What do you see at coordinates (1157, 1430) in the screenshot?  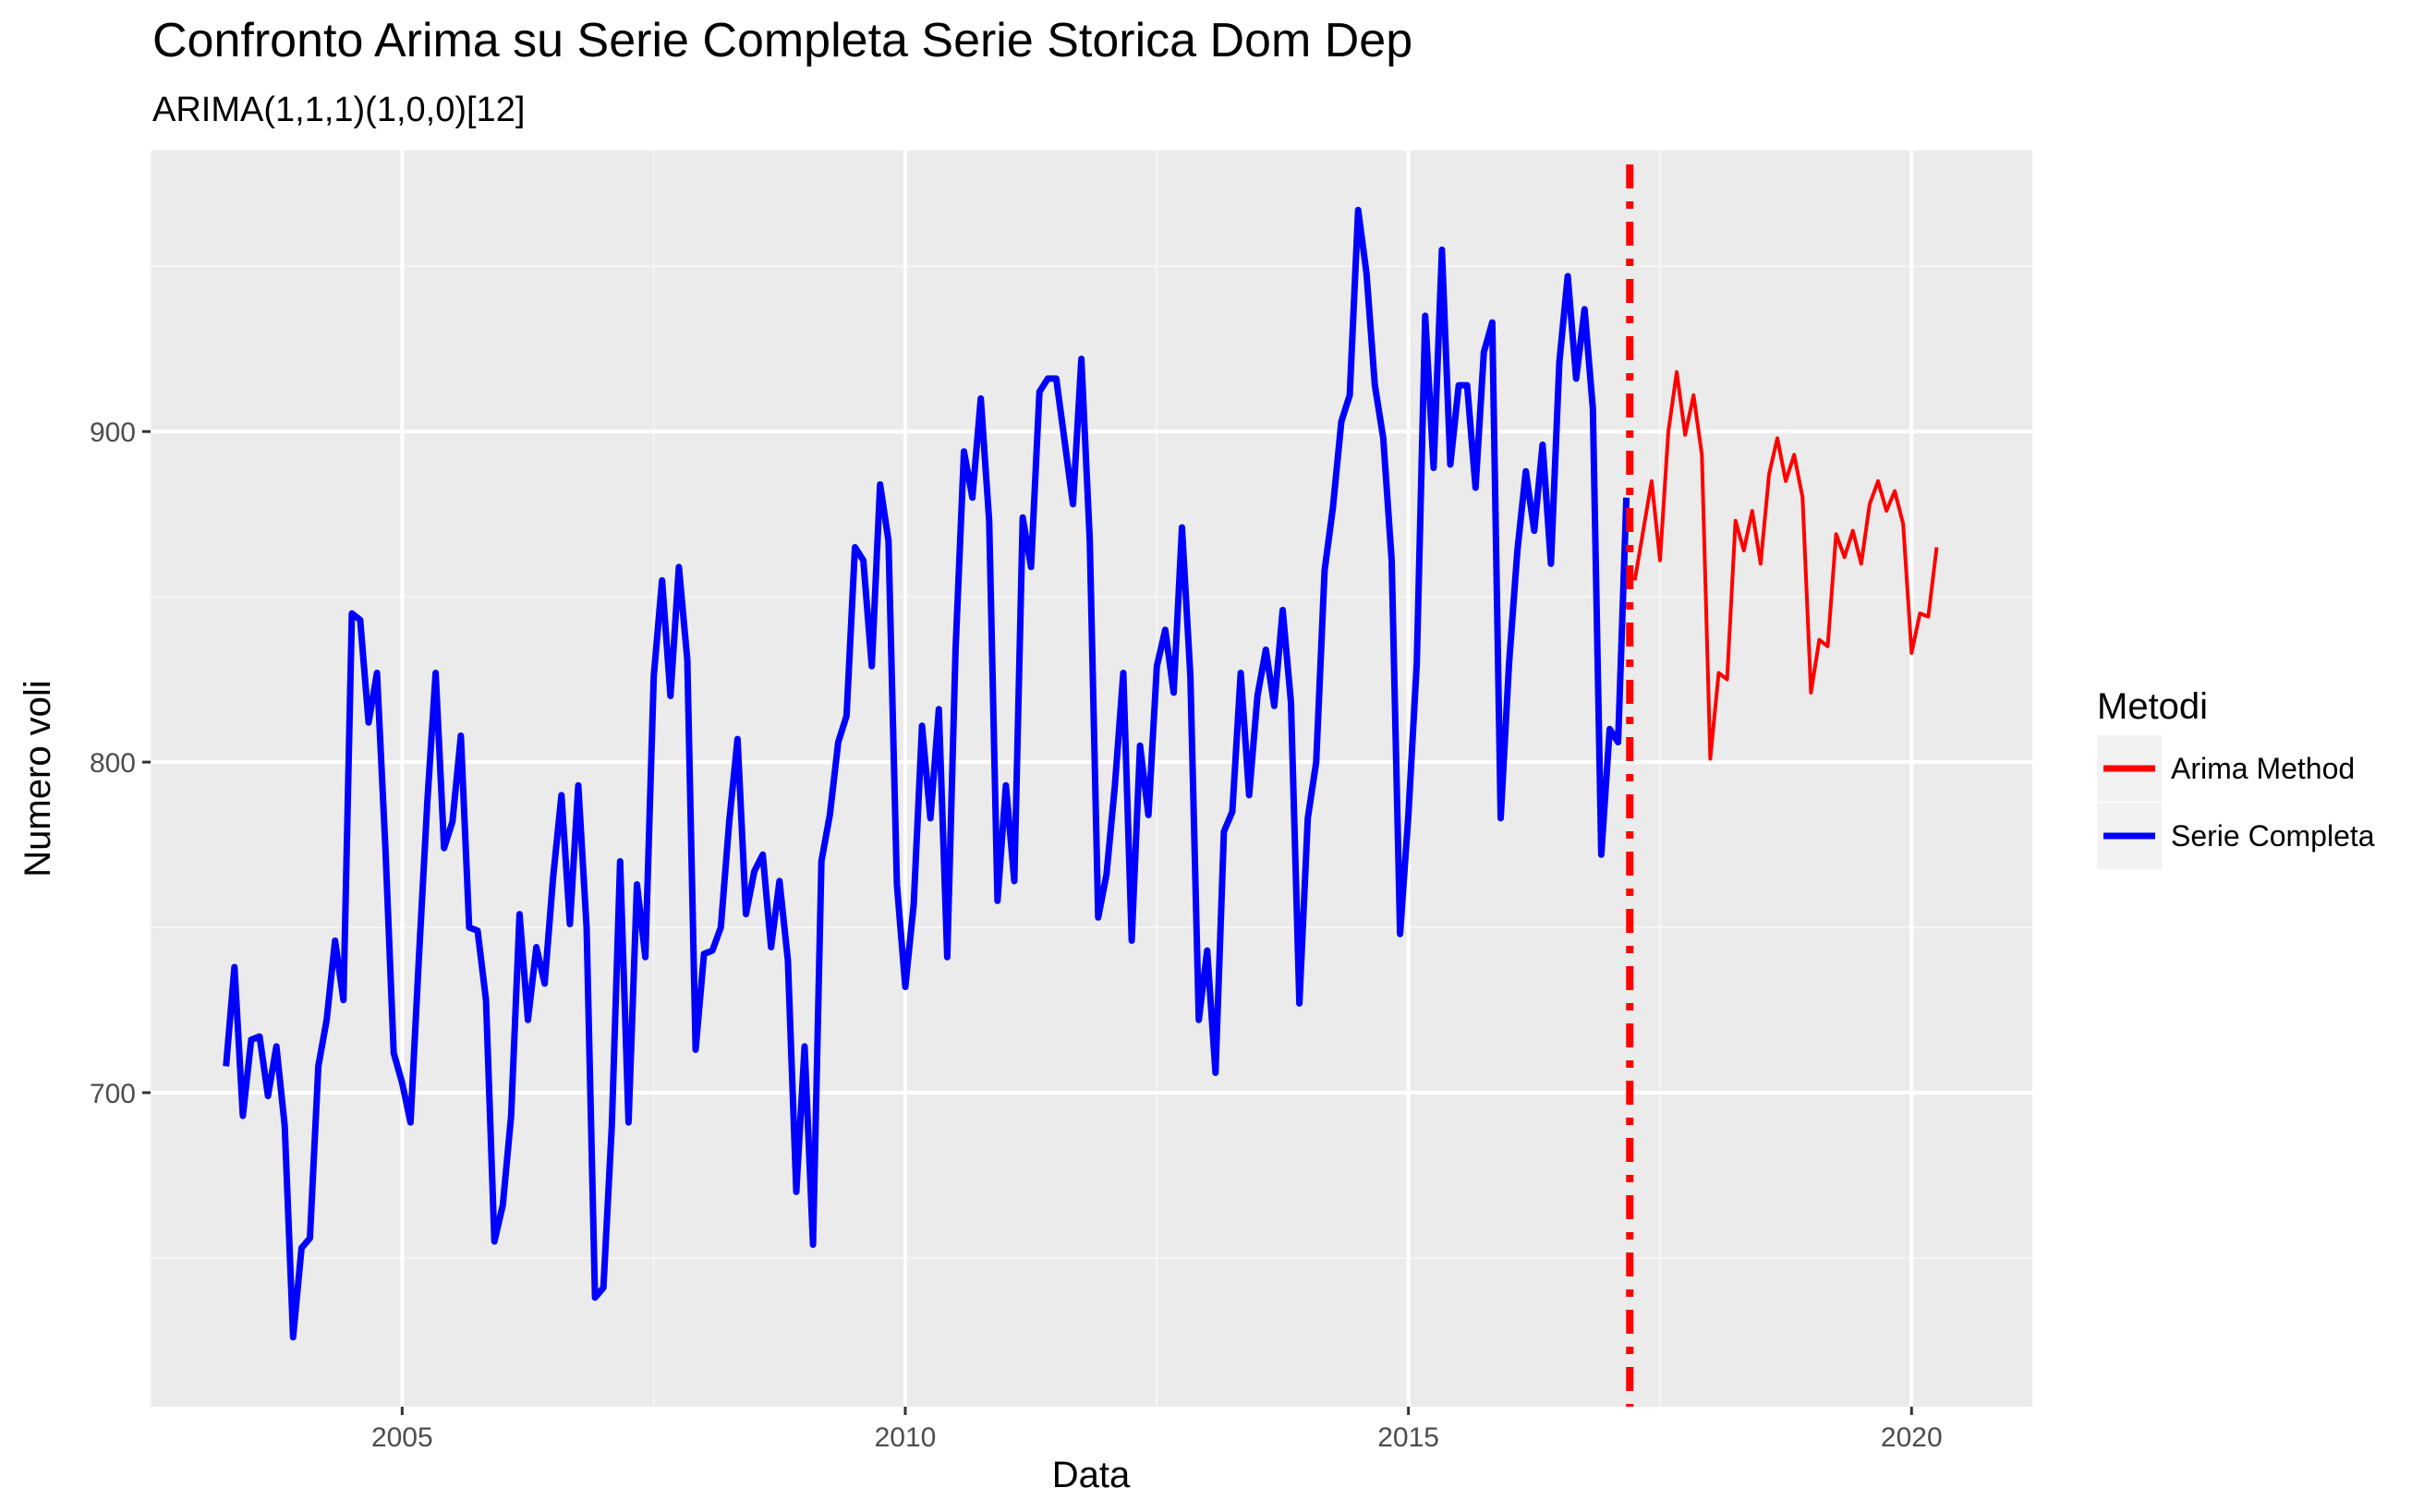 I see `x-axis: 2005 2010 2015 2020` at bounding box center [1157, 1430].